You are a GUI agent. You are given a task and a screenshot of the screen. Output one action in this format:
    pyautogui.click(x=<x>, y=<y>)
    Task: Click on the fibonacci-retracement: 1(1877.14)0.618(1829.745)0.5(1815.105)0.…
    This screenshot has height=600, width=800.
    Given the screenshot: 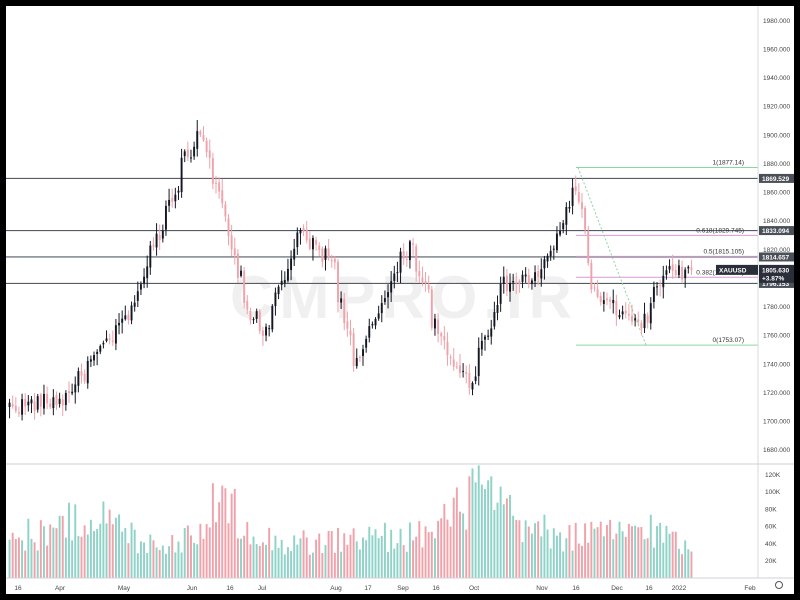 What is the action you would take?
    pyautogui.click(x=667, y=253)
    